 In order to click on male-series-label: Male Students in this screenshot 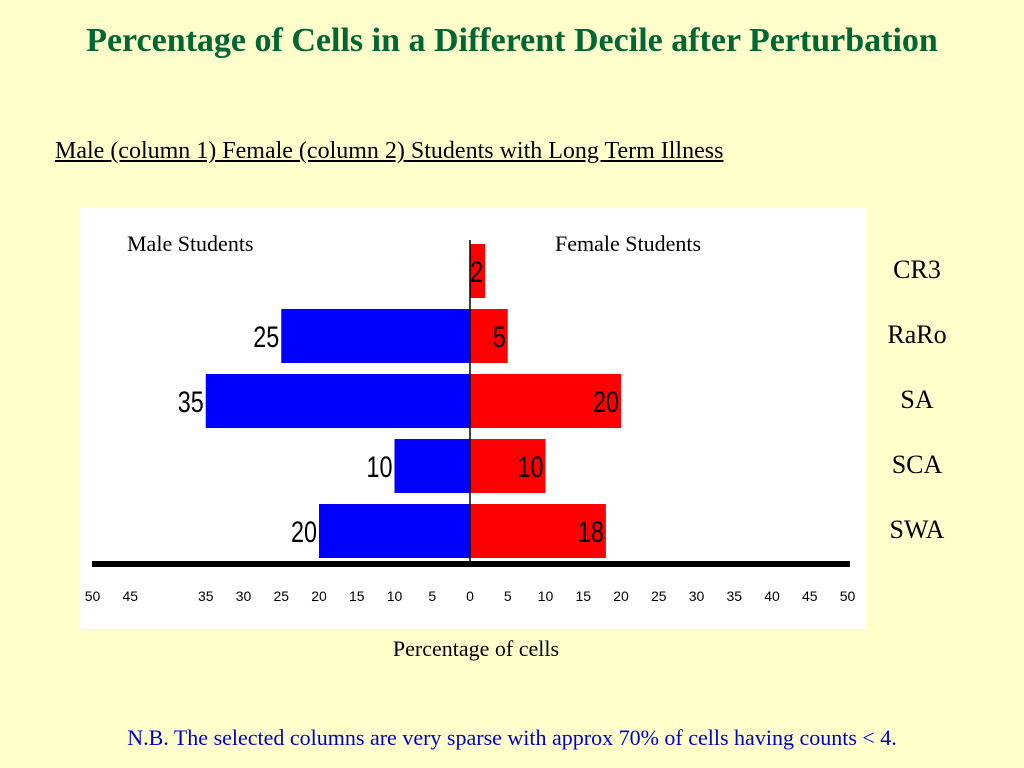, I will do `click(190, 243)`.